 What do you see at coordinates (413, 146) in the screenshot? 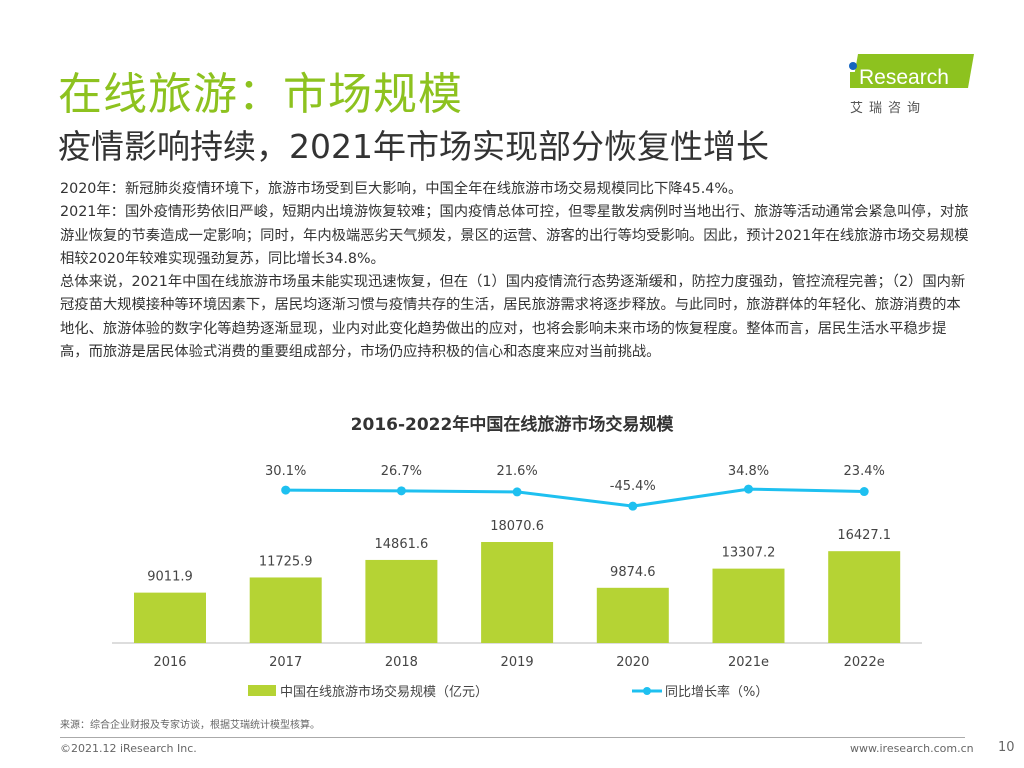
I see `page-subtitle: 疫情影响持续，2021年市场实现部分恢复性增长` at bounding box center [413, 146].